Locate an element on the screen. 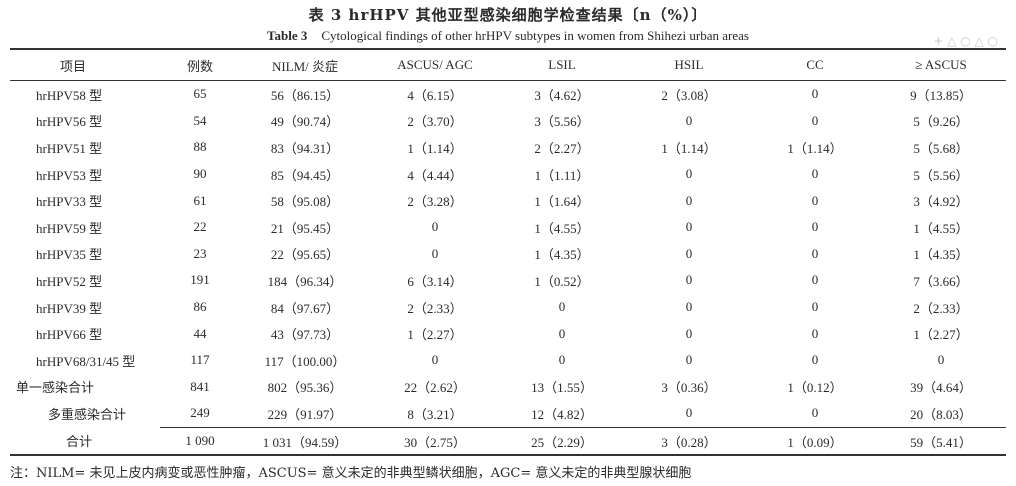 The height and width of the screenshot is (486, 1016). table-cell: 6（3.14） is located at coordinates (435, 281).